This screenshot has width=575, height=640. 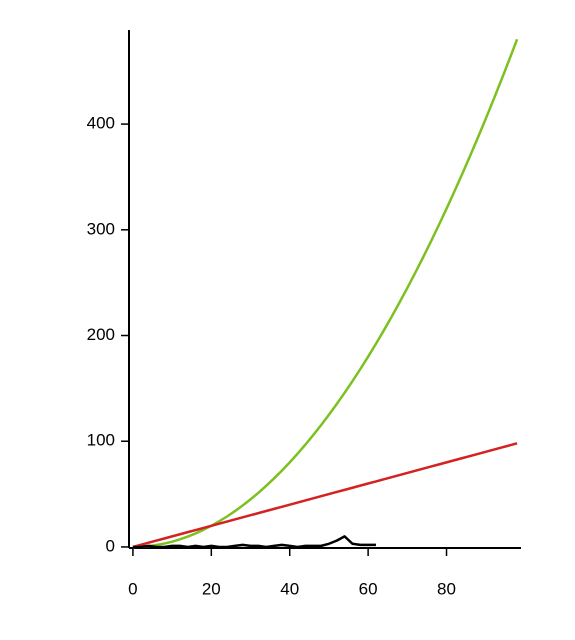 What do you see at coordinates (289, 588) in the screenshot?
I see `x-tick-label: 40` at bounding box center [289, 588].